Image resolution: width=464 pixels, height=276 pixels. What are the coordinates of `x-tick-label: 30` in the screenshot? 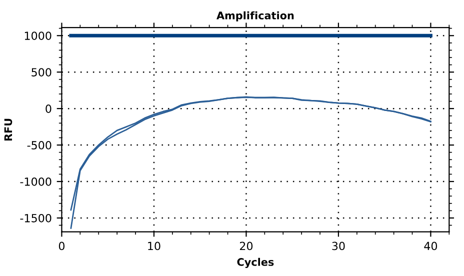 It's located at (338, 246).